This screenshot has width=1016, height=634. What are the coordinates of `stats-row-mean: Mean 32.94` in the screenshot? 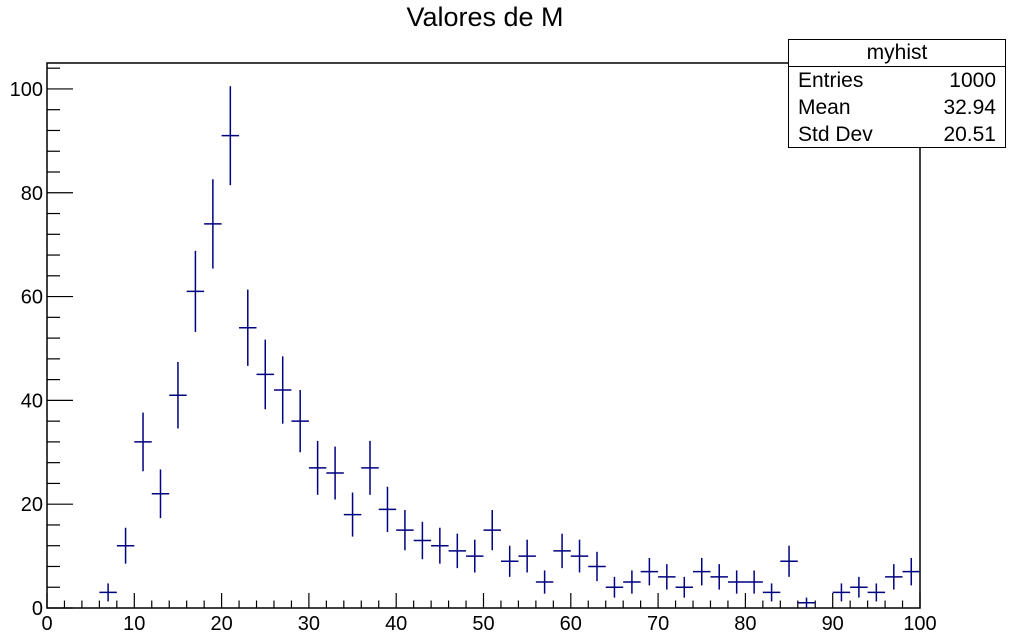 It's located at (897, 107).